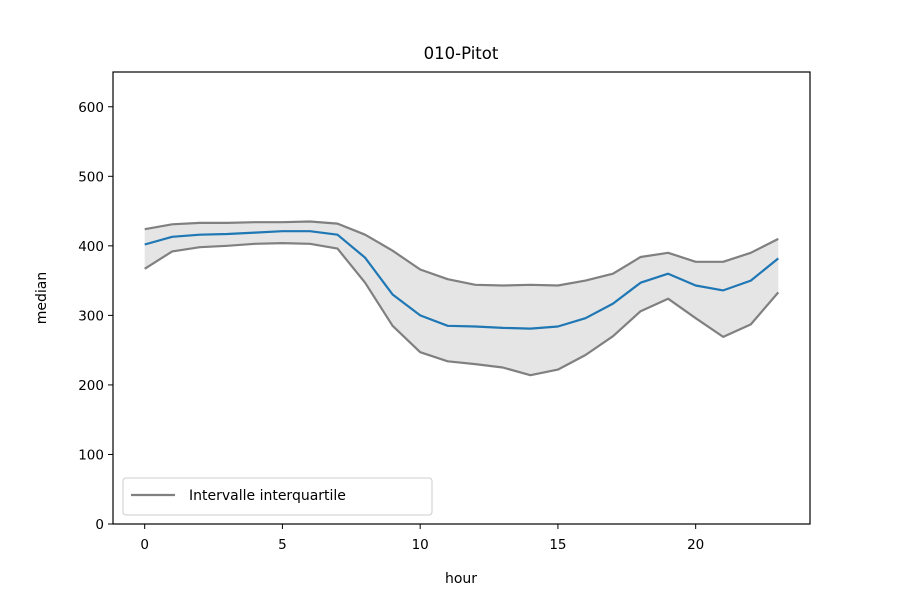  Describe the element at coordinates (99, 525) in the screenshot. I see `y-tick-label: 0` at that location.